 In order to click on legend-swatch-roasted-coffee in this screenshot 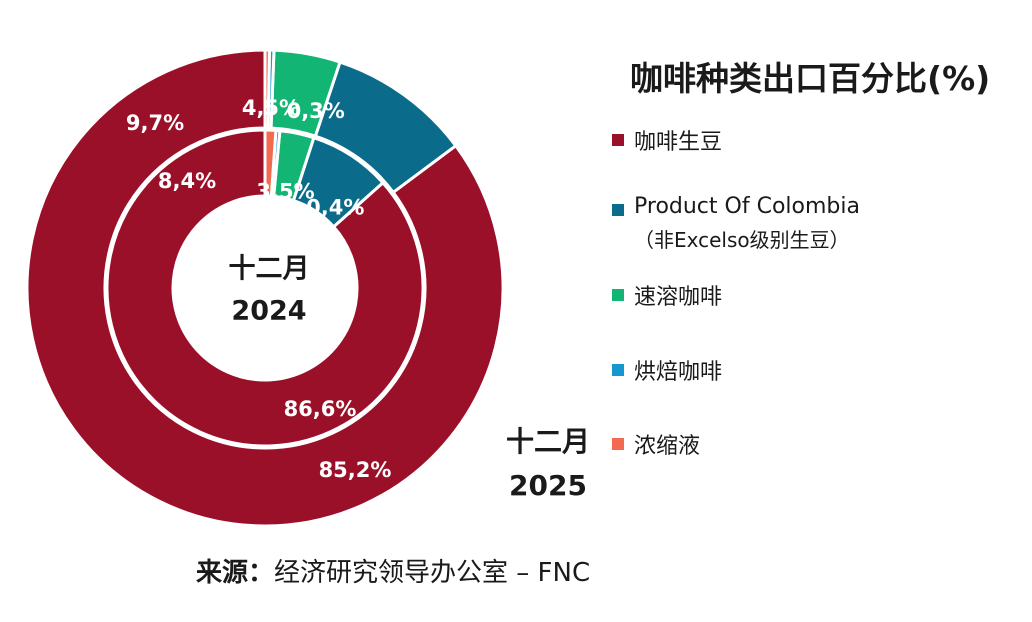, I will do `click(618, 370)`.